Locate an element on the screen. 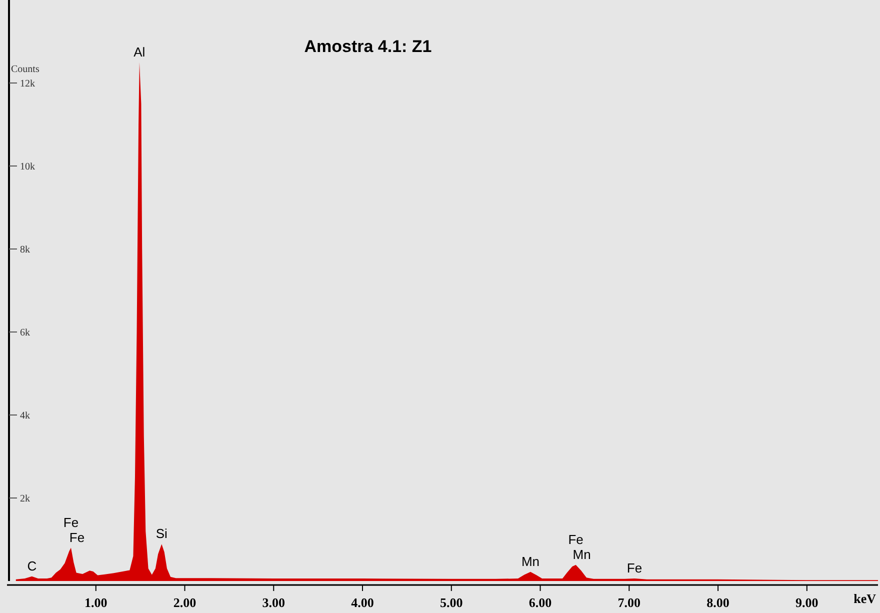 The image size is (880, 613). y-tick-label: 6k is located at coordinates (25, 333).